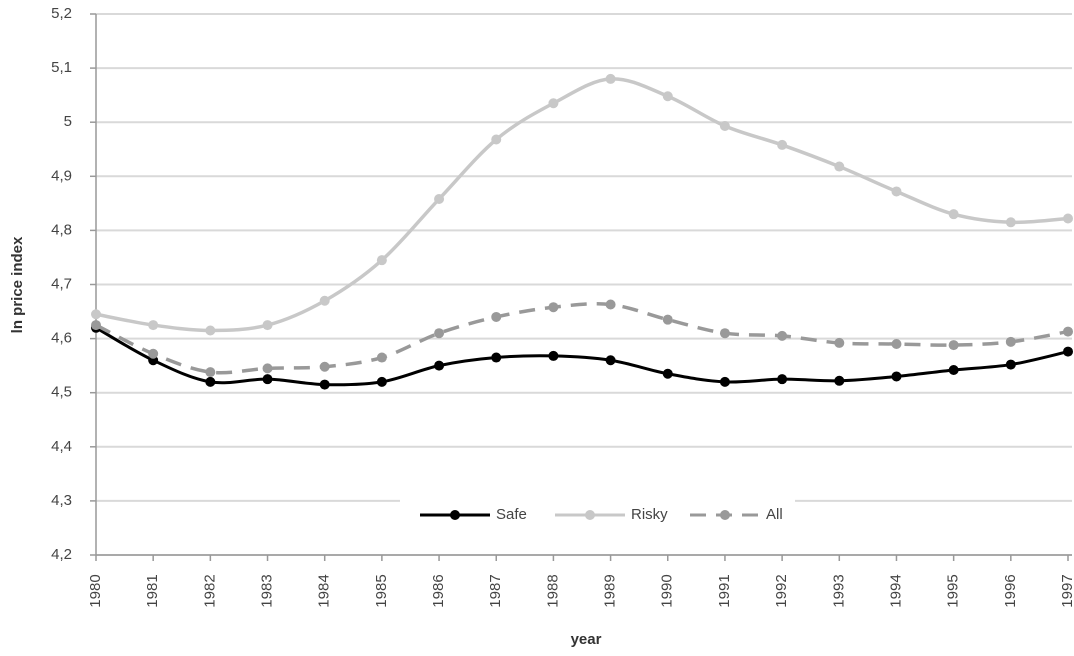 This screenshot has width=1074, height=656. What do you see at coordinates (95, 590) in the screenshot?
I see `x-tick-label: 1980` at bounding box center [95, 590].